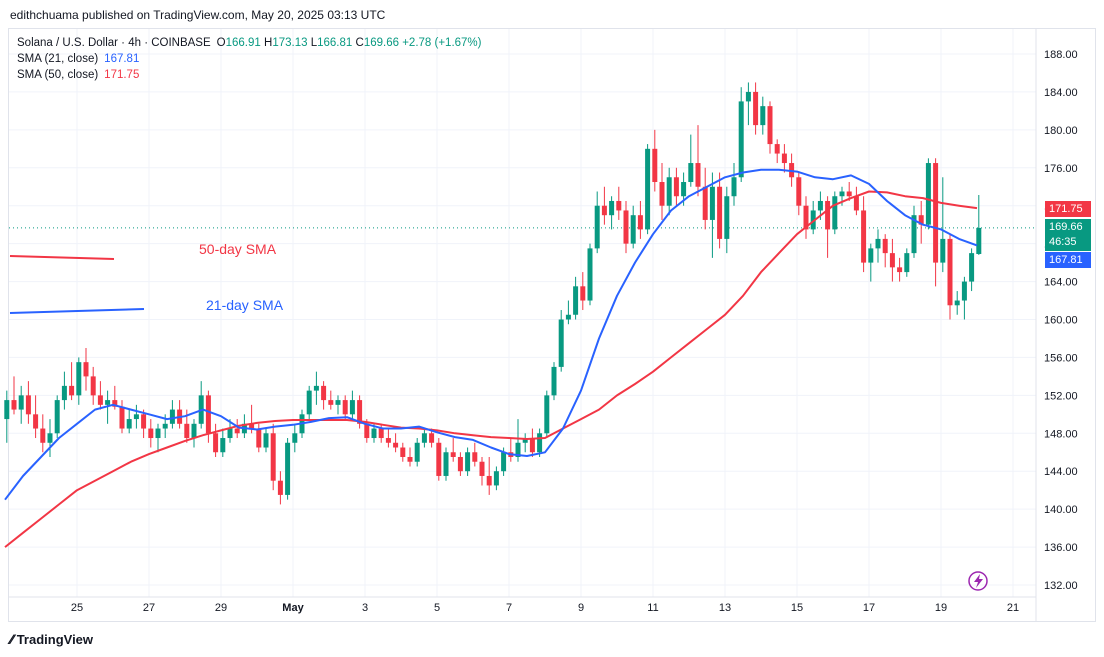 The height and width of the screenshot is (657, 1104). I want to click on y-tick-label: 148.00, so click(1061, 434).